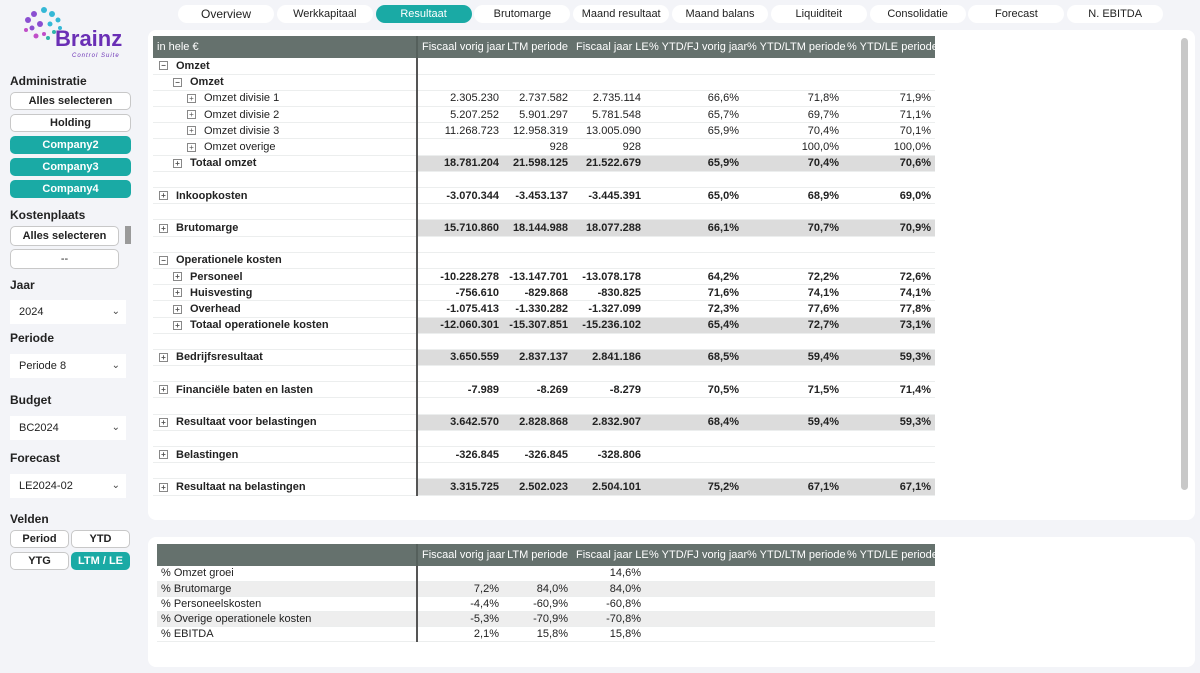 This screenshot has height=673, width=1200. What do you see at coordinates (621, 14) in the screenshot?
I see `tab-maand-resultaat: Maand resultaat` at bounding box center [621, 14].